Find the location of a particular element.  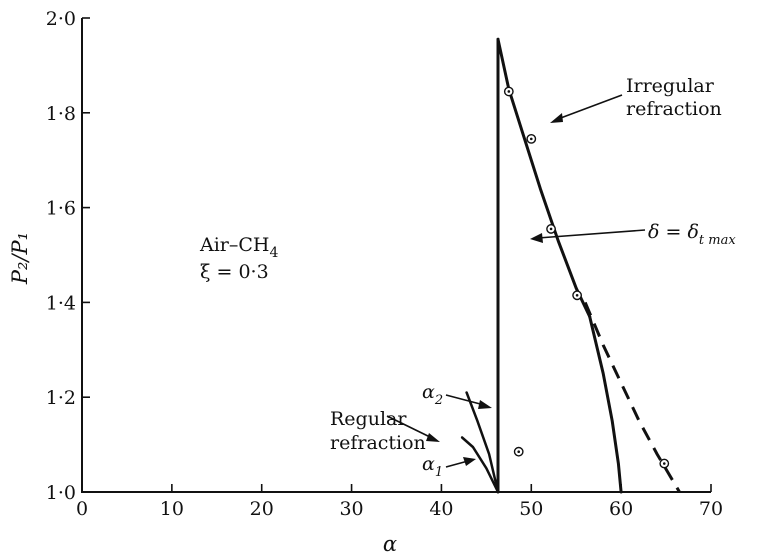

x-tick-label: 30 is located at coordinates (351, 509).